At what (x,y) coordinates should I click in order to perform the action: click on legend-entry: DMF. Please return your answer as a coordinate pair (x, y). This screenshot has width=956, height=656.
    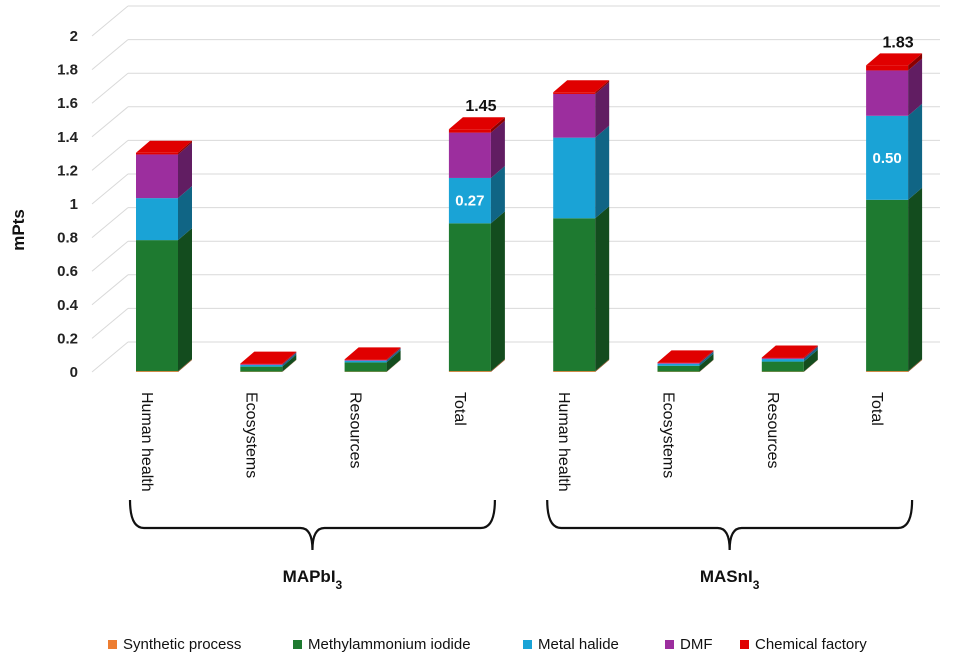
    Looking at the image, I should click on (689, 644).